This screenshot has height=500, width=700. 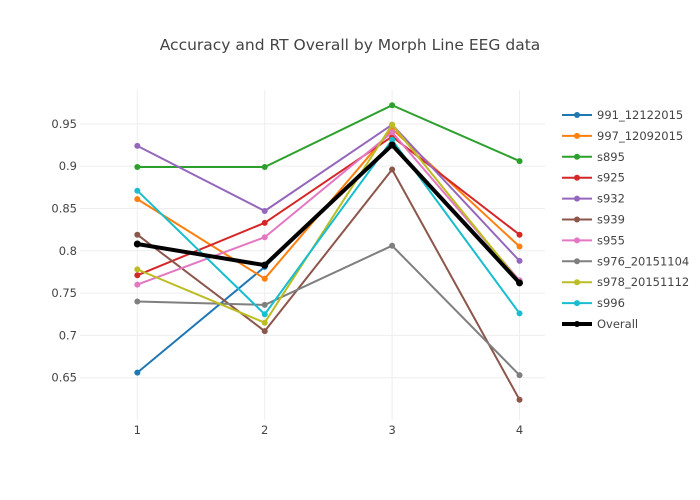 I want to click on legend-item: s955, so click(x=593, y=240).